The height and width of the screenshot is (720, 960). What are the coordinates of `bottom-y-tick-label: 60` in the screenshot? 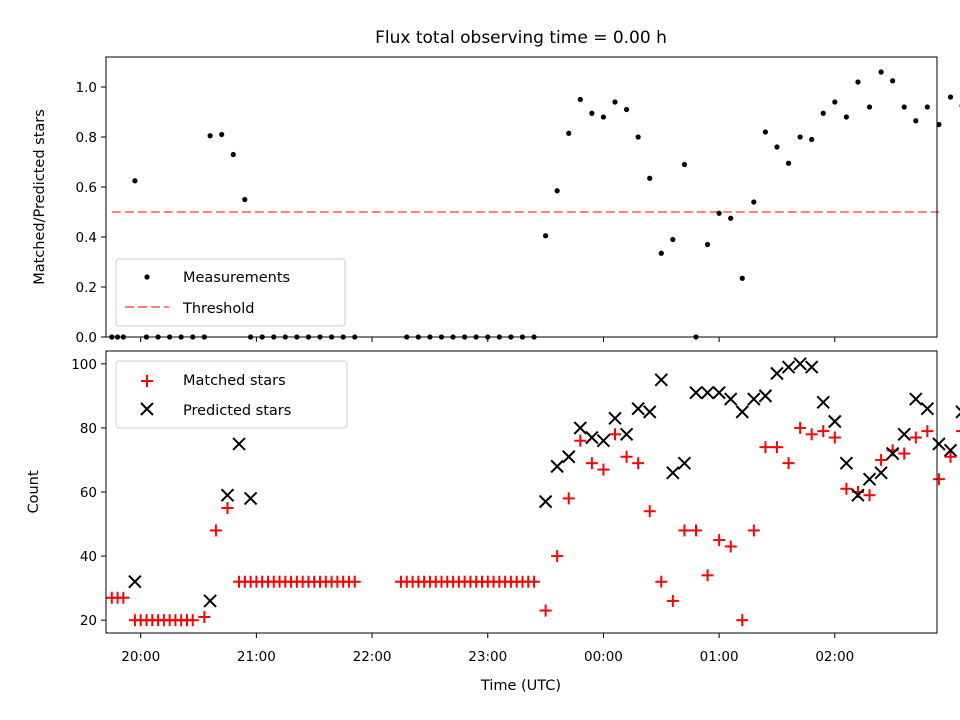 It's located at (88, 493).